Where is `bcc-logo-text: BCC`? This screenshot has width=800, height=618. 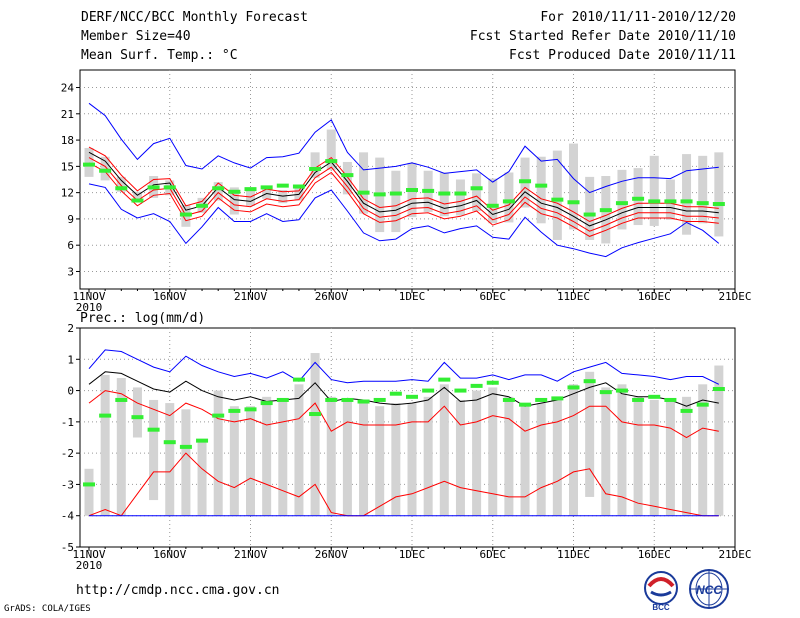 bcc-logo-text: BCC is located at coordinates (661, 607).